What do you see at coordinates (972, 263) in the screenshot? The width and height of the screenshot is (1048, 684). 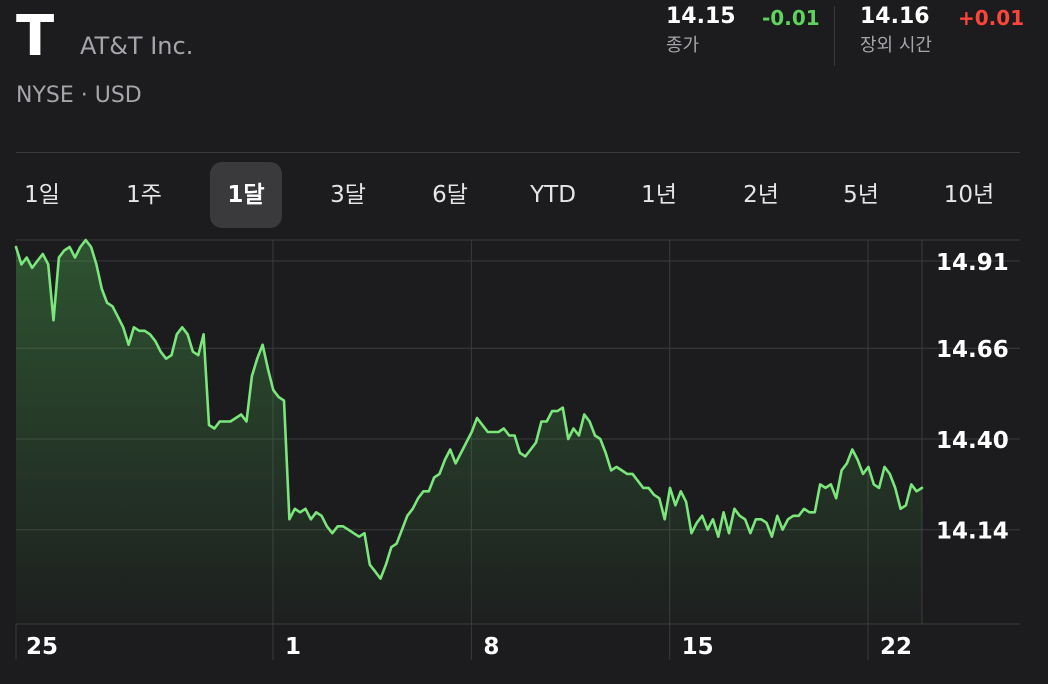 I see `y-tick-label: 14.91` at bounding box center [972, 263].